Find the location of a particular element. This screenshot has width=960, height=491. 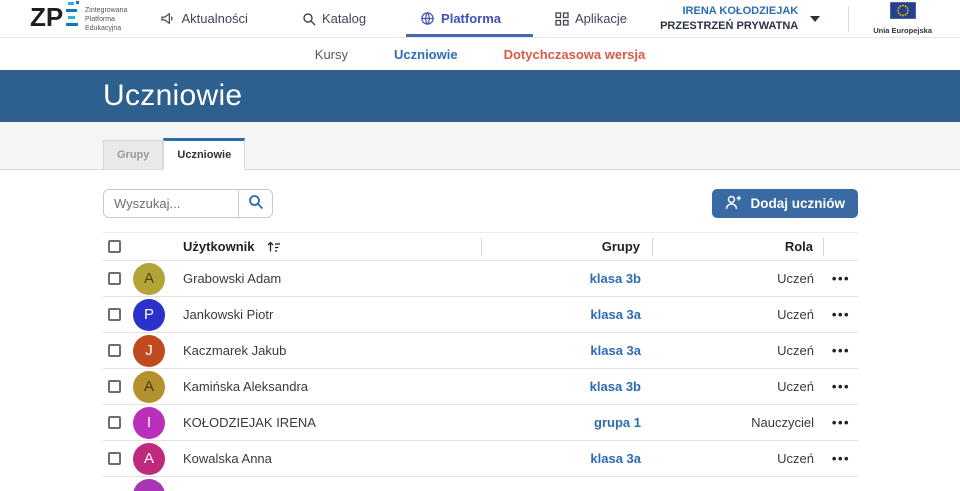

tab-strip: Grupy Uczniowie is located at coordinates (480, 146).